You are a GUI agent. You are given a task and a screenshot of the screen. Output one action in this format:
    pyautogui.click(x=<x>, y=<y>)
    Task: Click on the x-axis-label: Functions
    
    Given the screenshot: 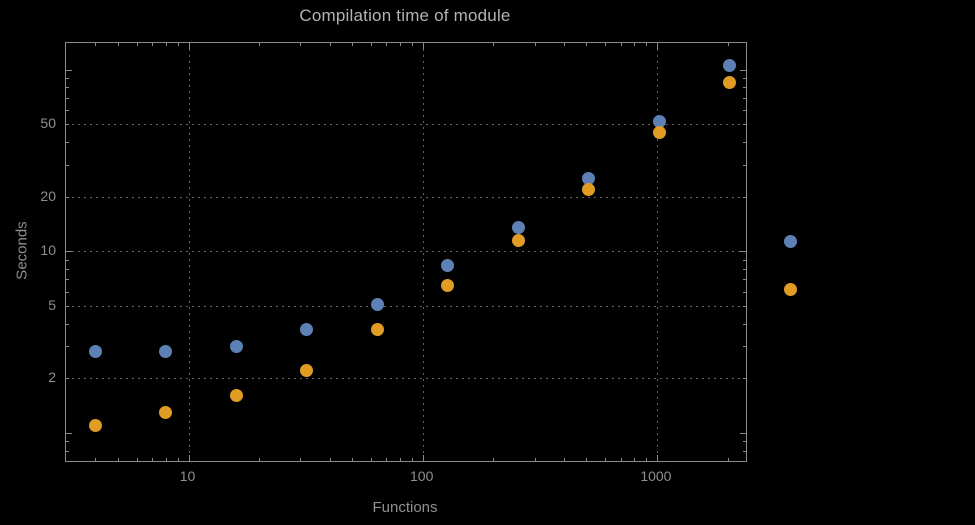 What is the action you would take?
    pyautogui.click(x=405, y=507)
    